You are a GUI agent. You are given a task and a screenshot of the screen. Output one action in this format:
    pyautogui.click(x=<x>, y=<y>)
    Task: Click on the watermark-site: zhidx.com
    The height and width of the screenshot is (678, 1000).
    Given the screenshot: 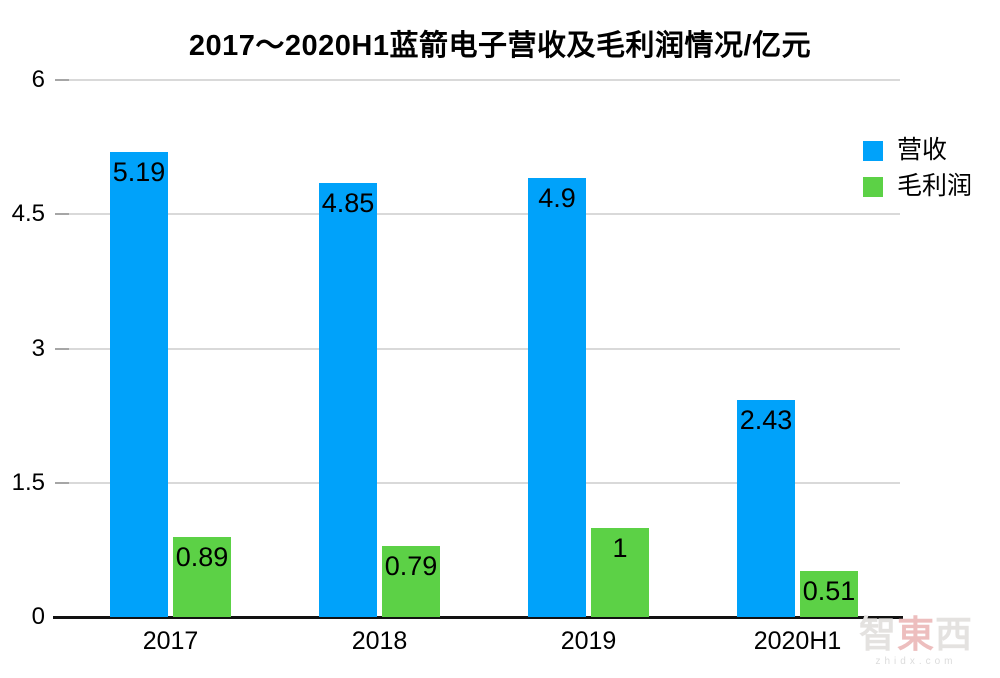 What is the action you would take?
    pyautogui.click(x=916, y=661)
    